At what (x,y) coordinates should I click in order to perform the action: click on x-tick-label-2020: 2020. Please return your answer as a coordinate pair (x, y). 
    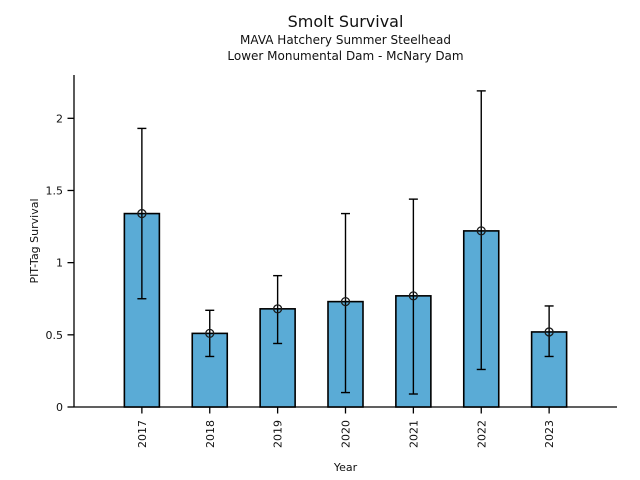
    Looking at the image, I should click on (346, 434).